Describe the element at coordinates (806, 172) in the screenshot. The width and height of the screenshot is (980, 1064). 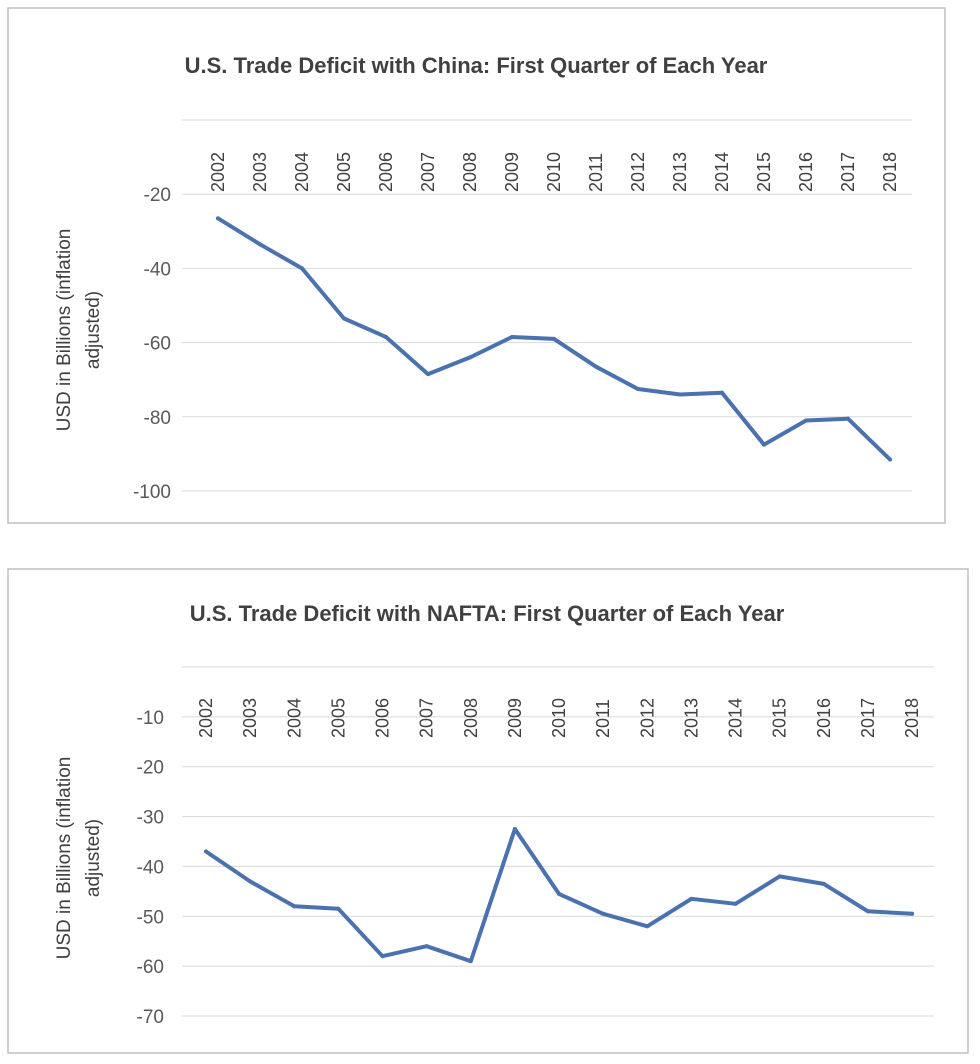
I see `china-x-tick-label: 2016` at that location.